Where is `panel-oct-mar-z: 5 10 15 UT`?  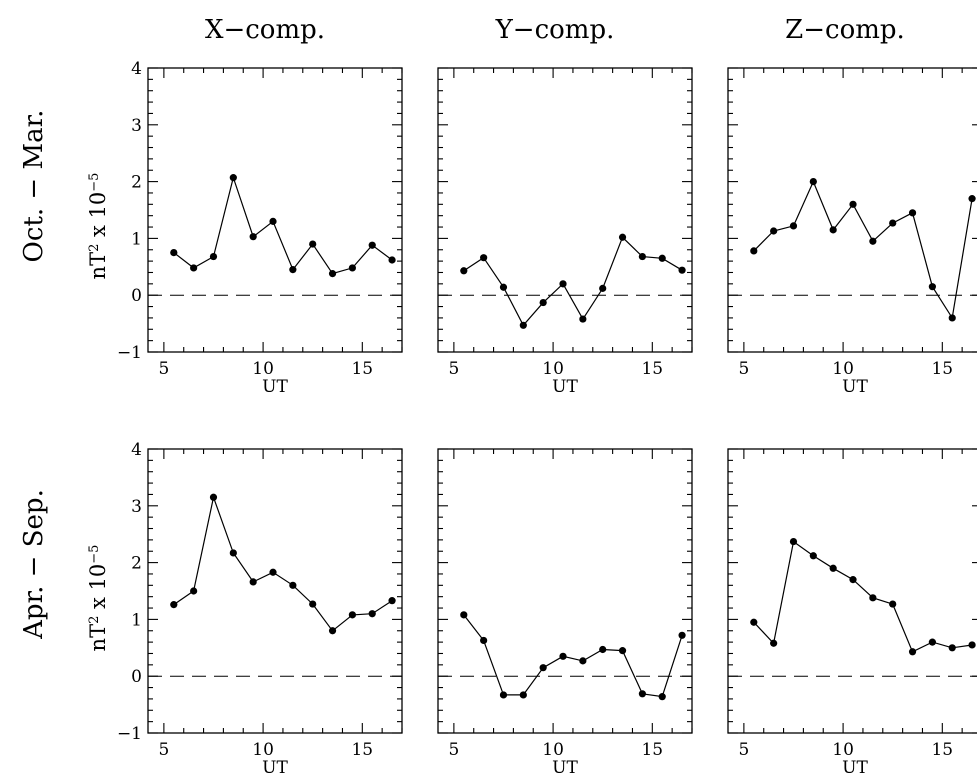 panel-oct-mar-z: 5 10 15 UT is located at coordinates (852, 232).